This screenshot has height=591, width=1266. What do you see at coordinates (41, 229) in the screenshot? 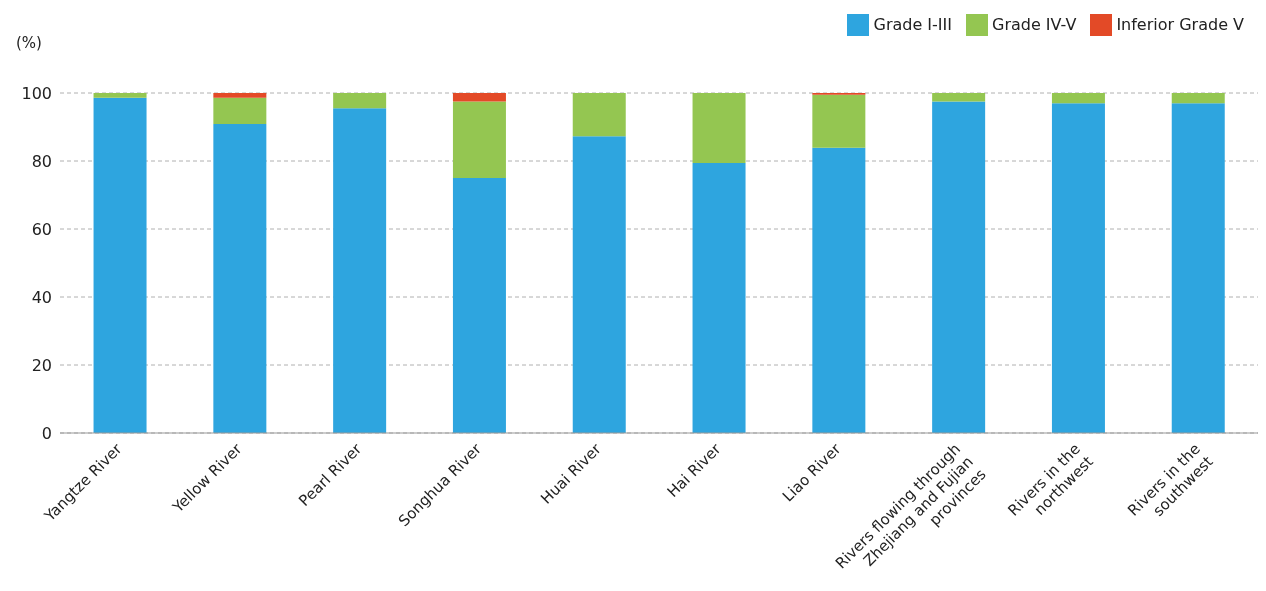
I see `y-tick-label: 60` at bounding box center [41, 229].